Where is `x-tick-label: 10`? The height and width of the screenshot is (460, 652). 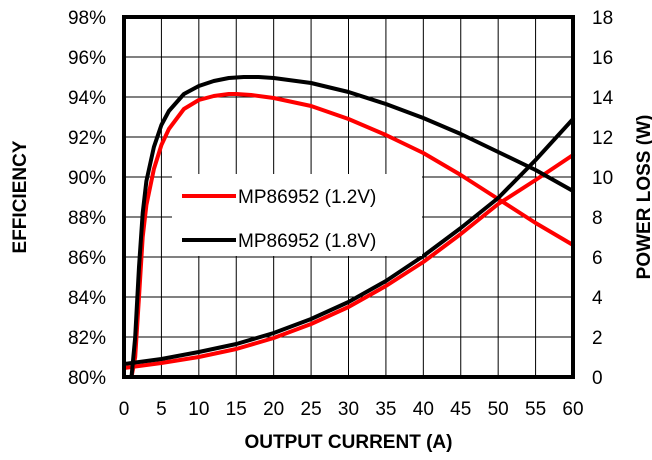 x-tick-label: 10 is located at coordinates (198, 409).